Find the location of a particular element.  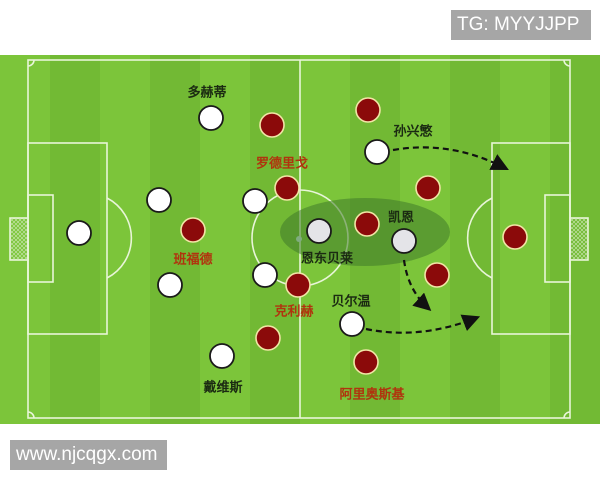

label-klich: 克利赫 is located at coordinates (294, 312).